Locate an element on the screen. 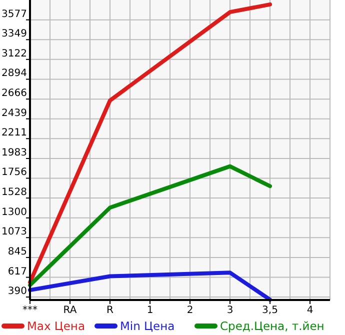 The image size is (345, 335). y-tick-label: 2894 is located at coordinates (14, 74).